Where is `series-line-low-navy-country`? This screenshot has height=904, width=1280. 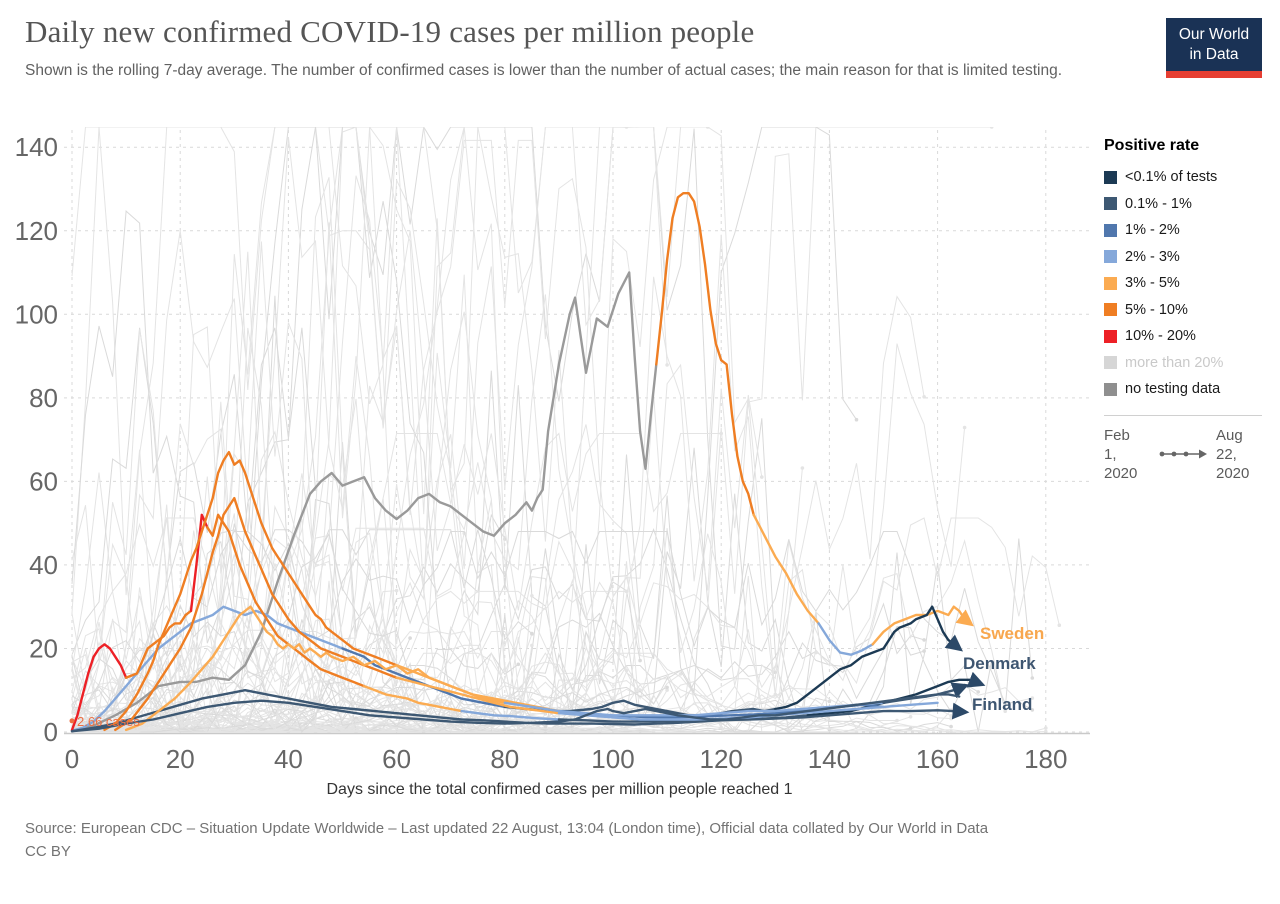 series-line-low-navy-country is located at coordinates (515, 713).